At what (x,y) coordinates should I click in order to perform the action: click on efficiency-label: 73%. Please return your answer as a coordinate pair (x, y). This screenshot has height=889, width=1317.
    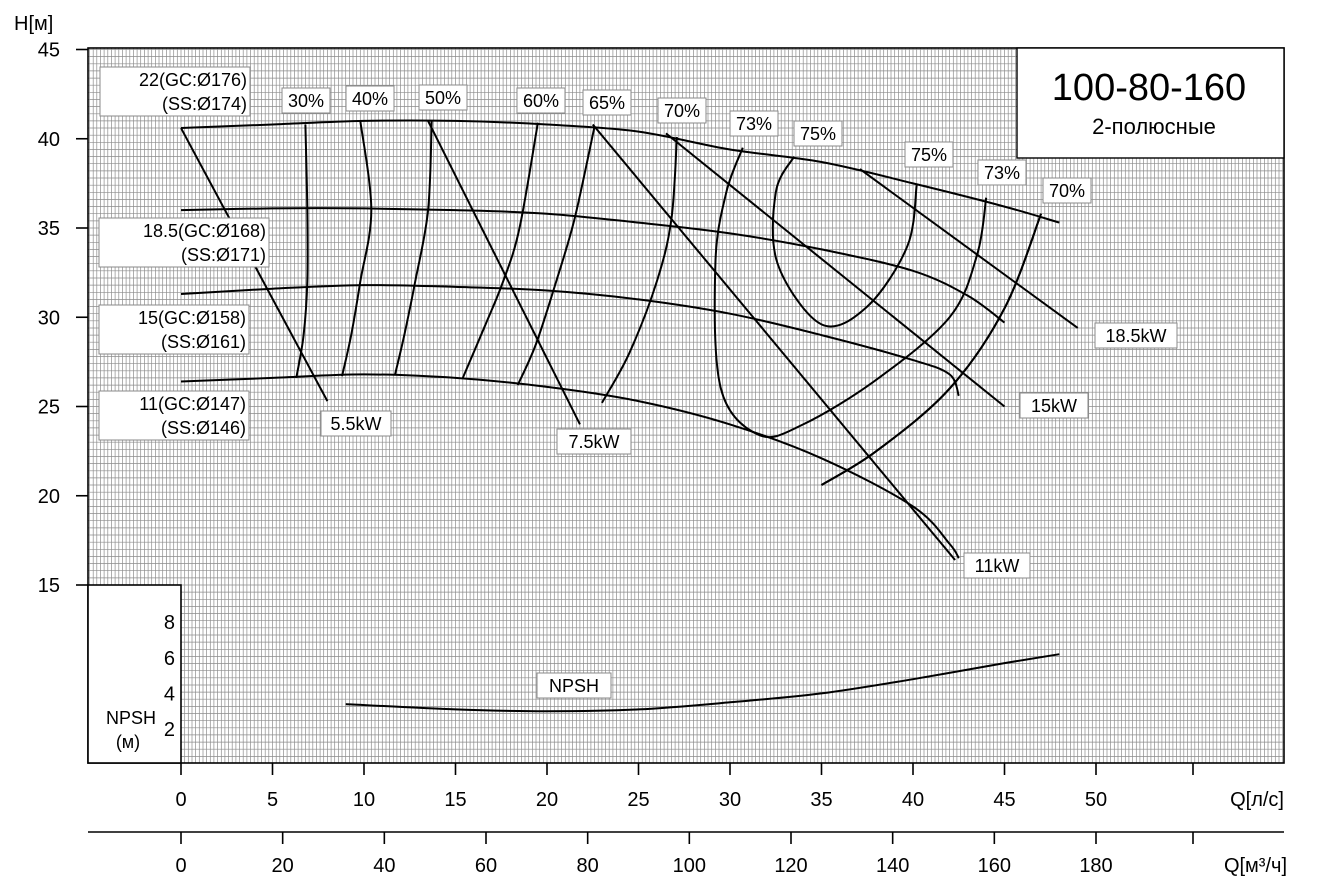
    Looking at the image, I should click on (1002, 173).